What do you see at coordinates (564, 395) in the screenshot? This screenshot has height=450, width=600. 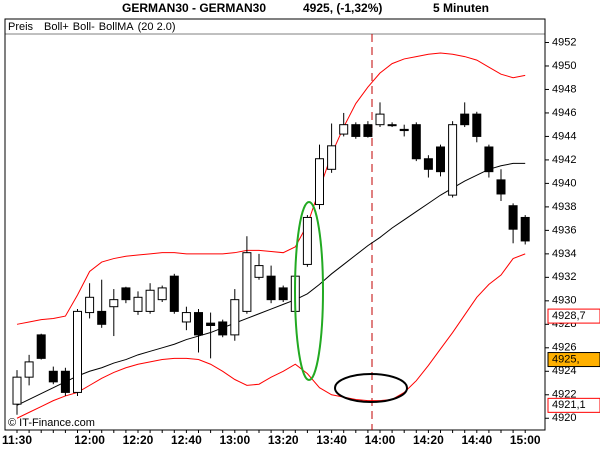 I see `y-tick-label: 4922` at bounding box center [564, 395].